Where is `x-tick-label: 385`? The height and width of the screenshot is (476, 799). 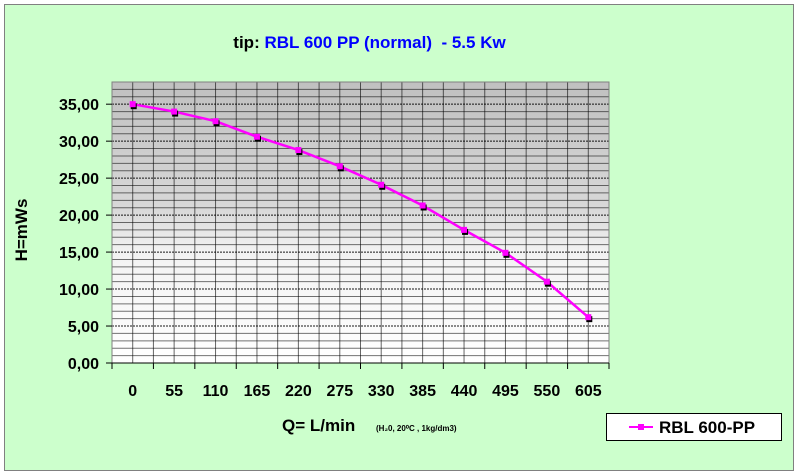
x-tick-label: 385 is located at coordinates (422, 391).